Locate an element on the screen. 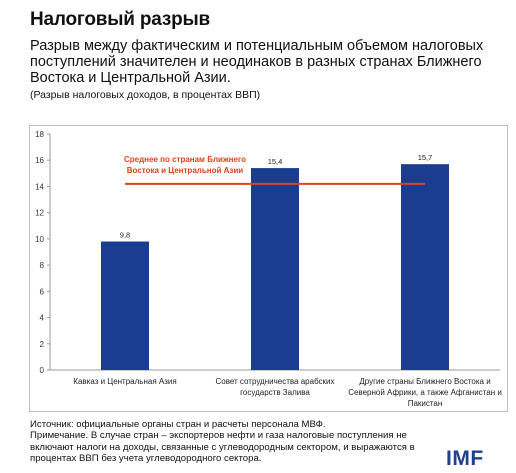  imf-logo: IMF is located at coordinates (465, 458).